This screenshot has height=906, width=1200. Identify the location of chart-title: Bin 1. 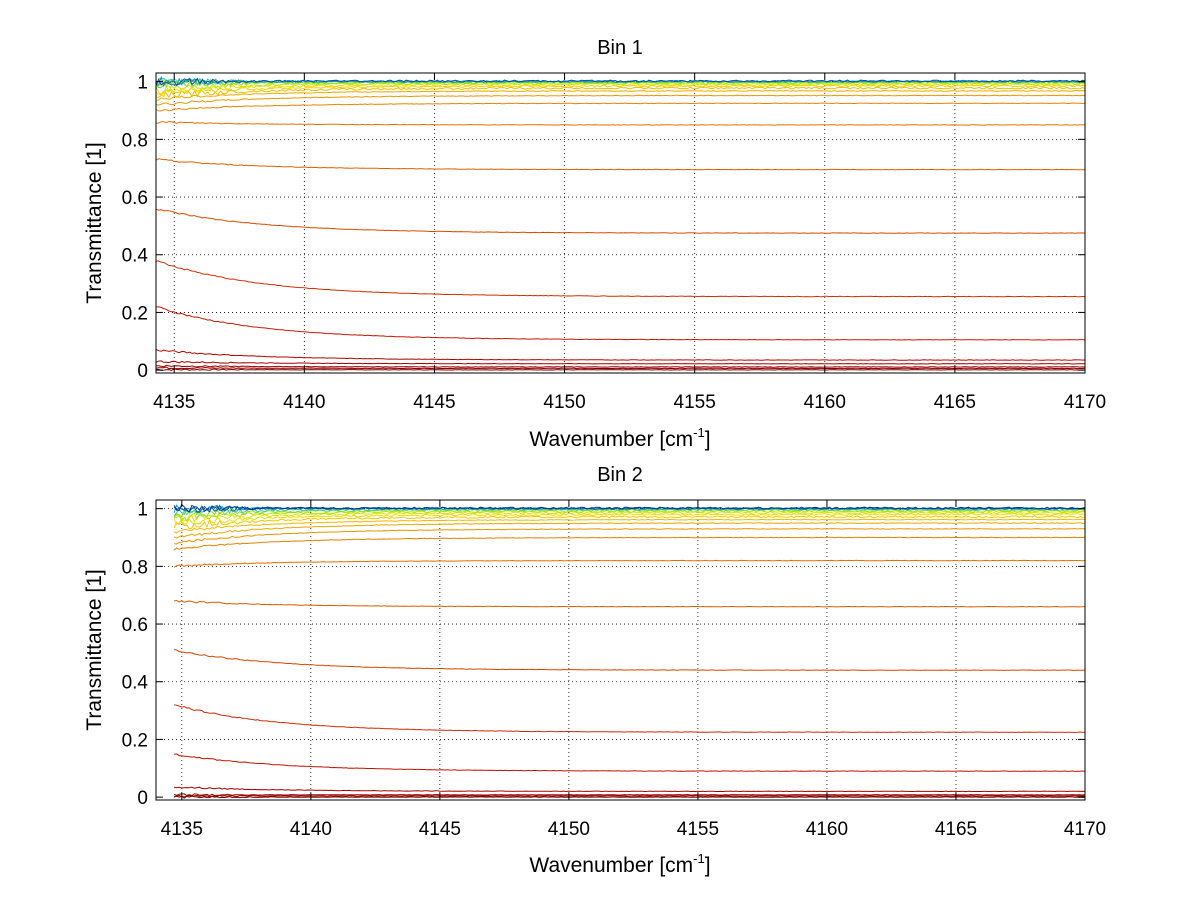
(620, 48).